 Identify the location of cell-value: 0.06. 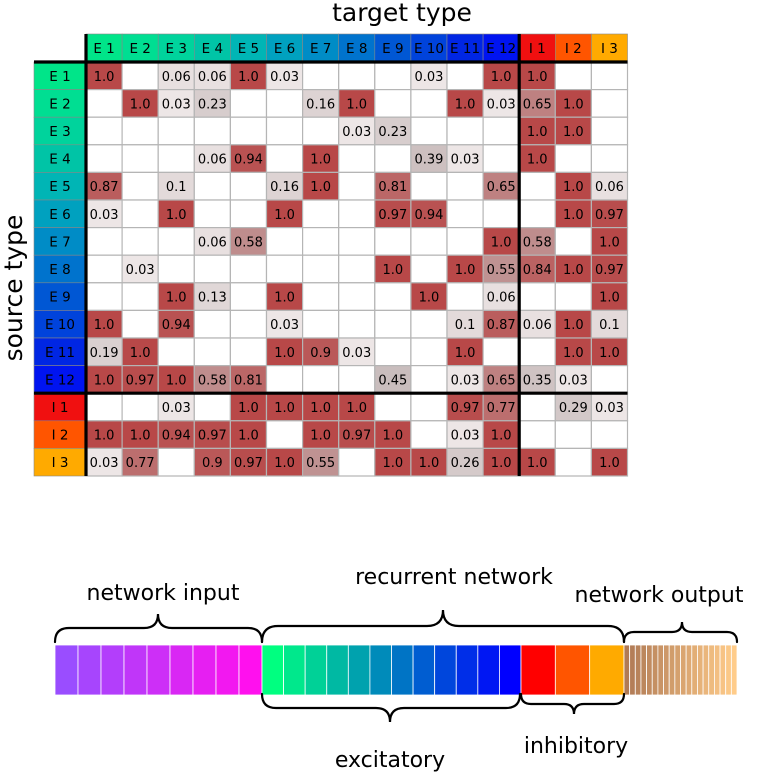
(501, 298).